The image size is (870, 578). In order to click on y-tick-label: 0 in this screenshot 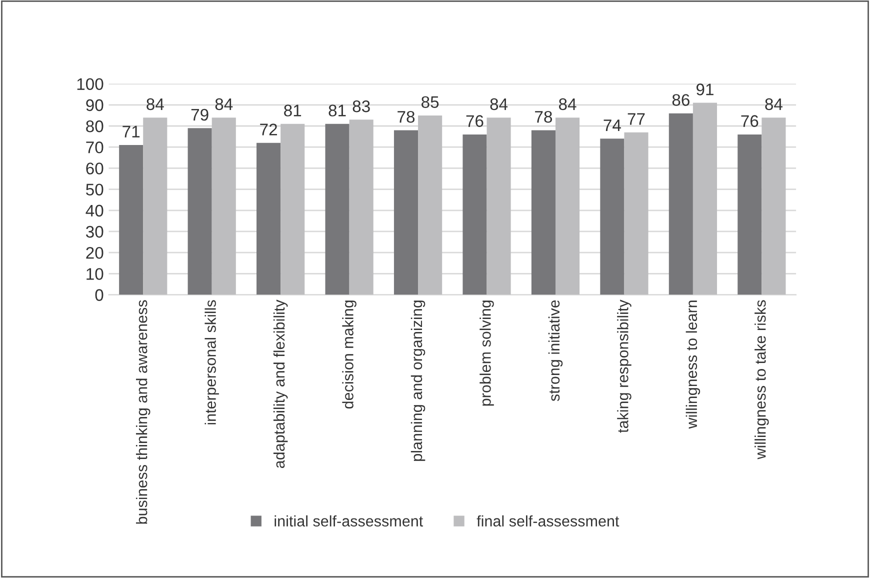, I will do `click(99, 295)`.